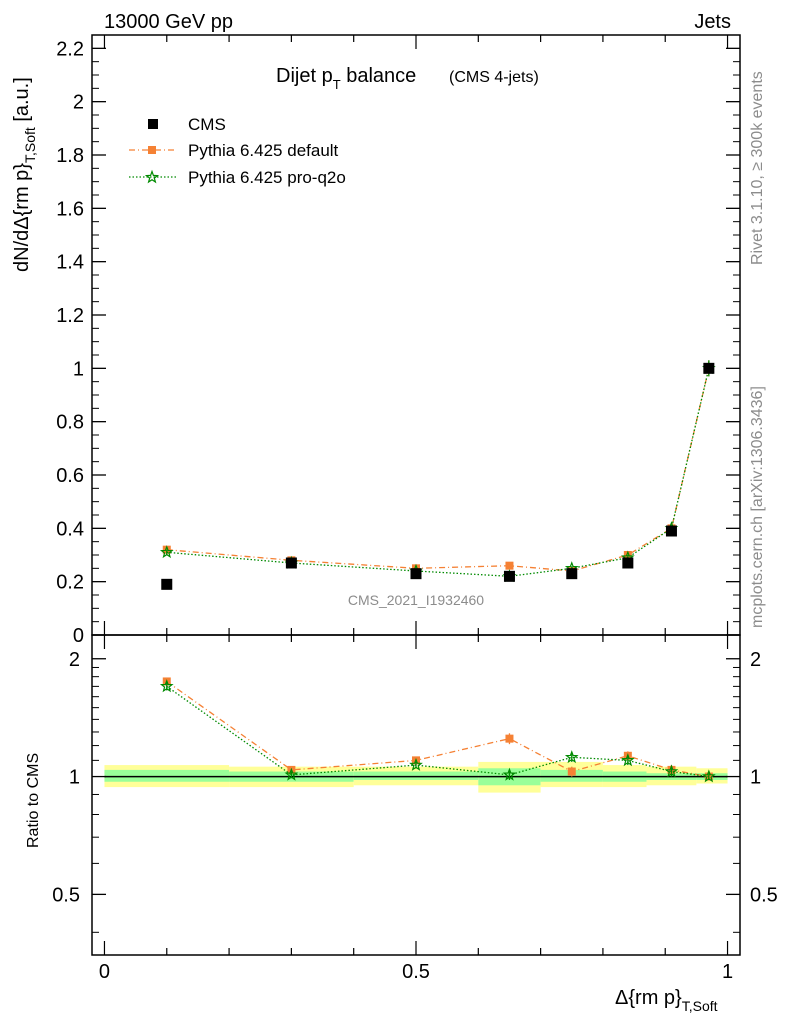 This screenshot has height=1024, width=786. What do you see at coordinates (207, 124) in the screenshot?
I see `legend-label-cms: CMS` at bounding box center [207, 124].